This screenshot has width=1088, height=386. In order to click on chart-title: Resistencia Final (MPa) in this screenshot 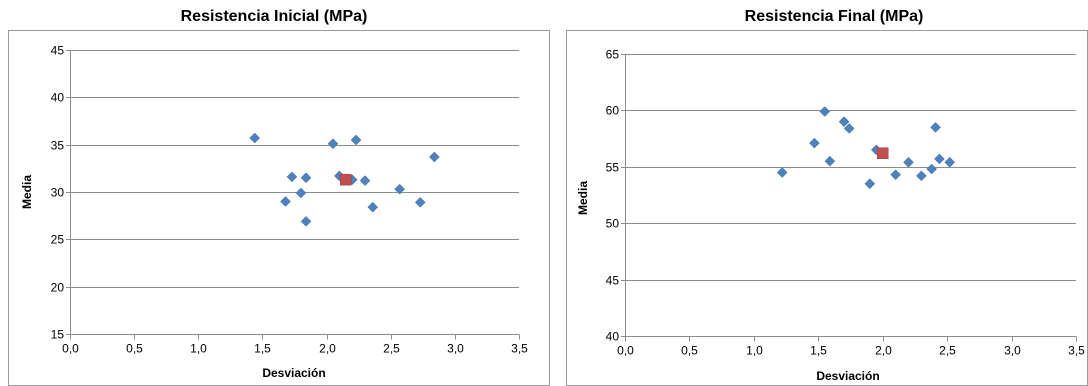, I will do `click(834, 16)`.